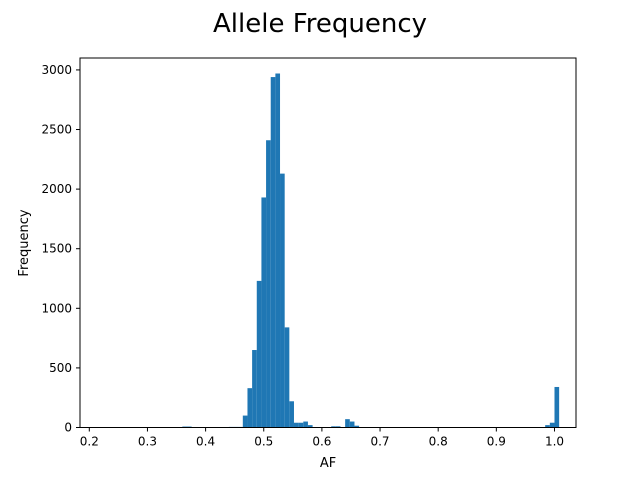 The width and height of the screenshot is (640, 480). I want to click on x-tick-label: 0.3, so click(147, 442).